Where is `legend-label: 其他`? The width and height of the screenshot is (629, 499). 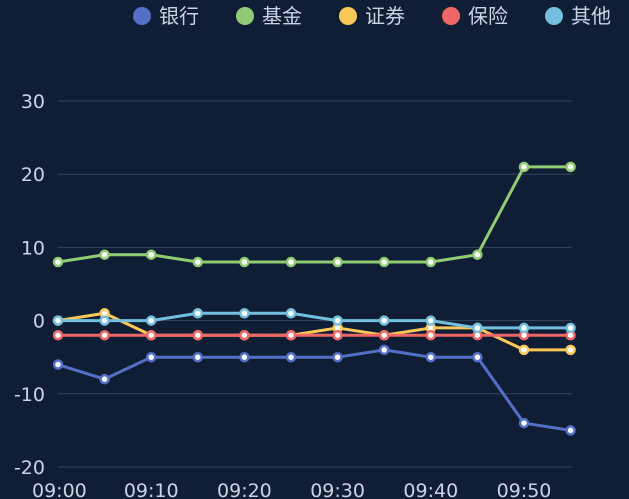
legend-label: 其他 is located at coordinates (591, 16).